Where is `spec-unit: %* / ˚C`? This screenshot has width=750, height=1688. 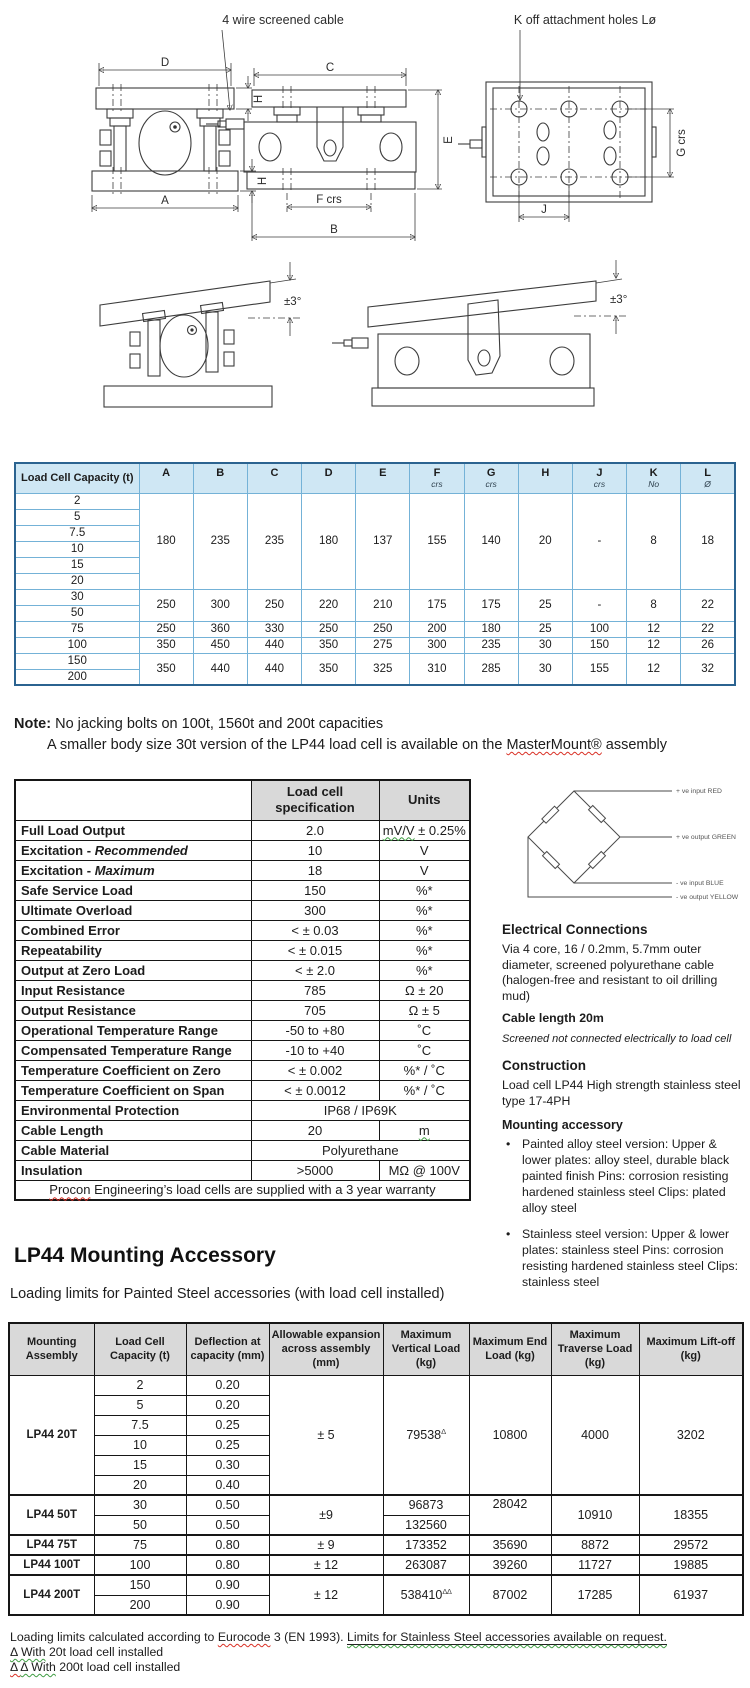
spec-unit: %* / ˚C is located at coordinates (424, 1070).